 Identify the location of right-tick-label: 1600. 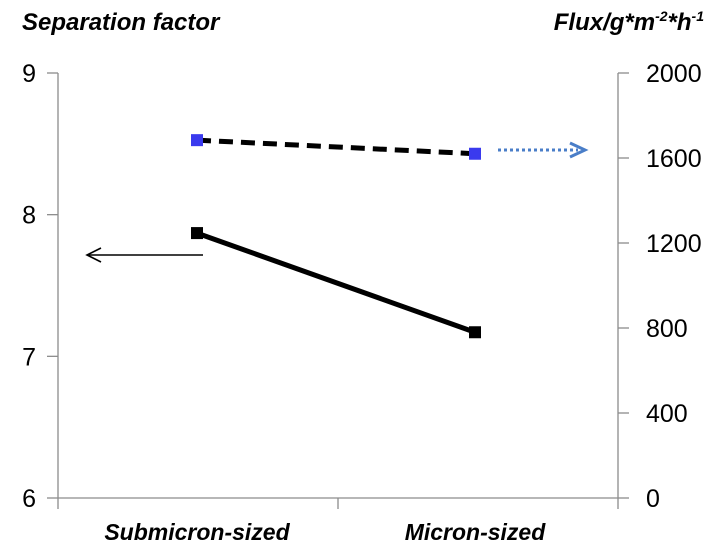
(674, 159).